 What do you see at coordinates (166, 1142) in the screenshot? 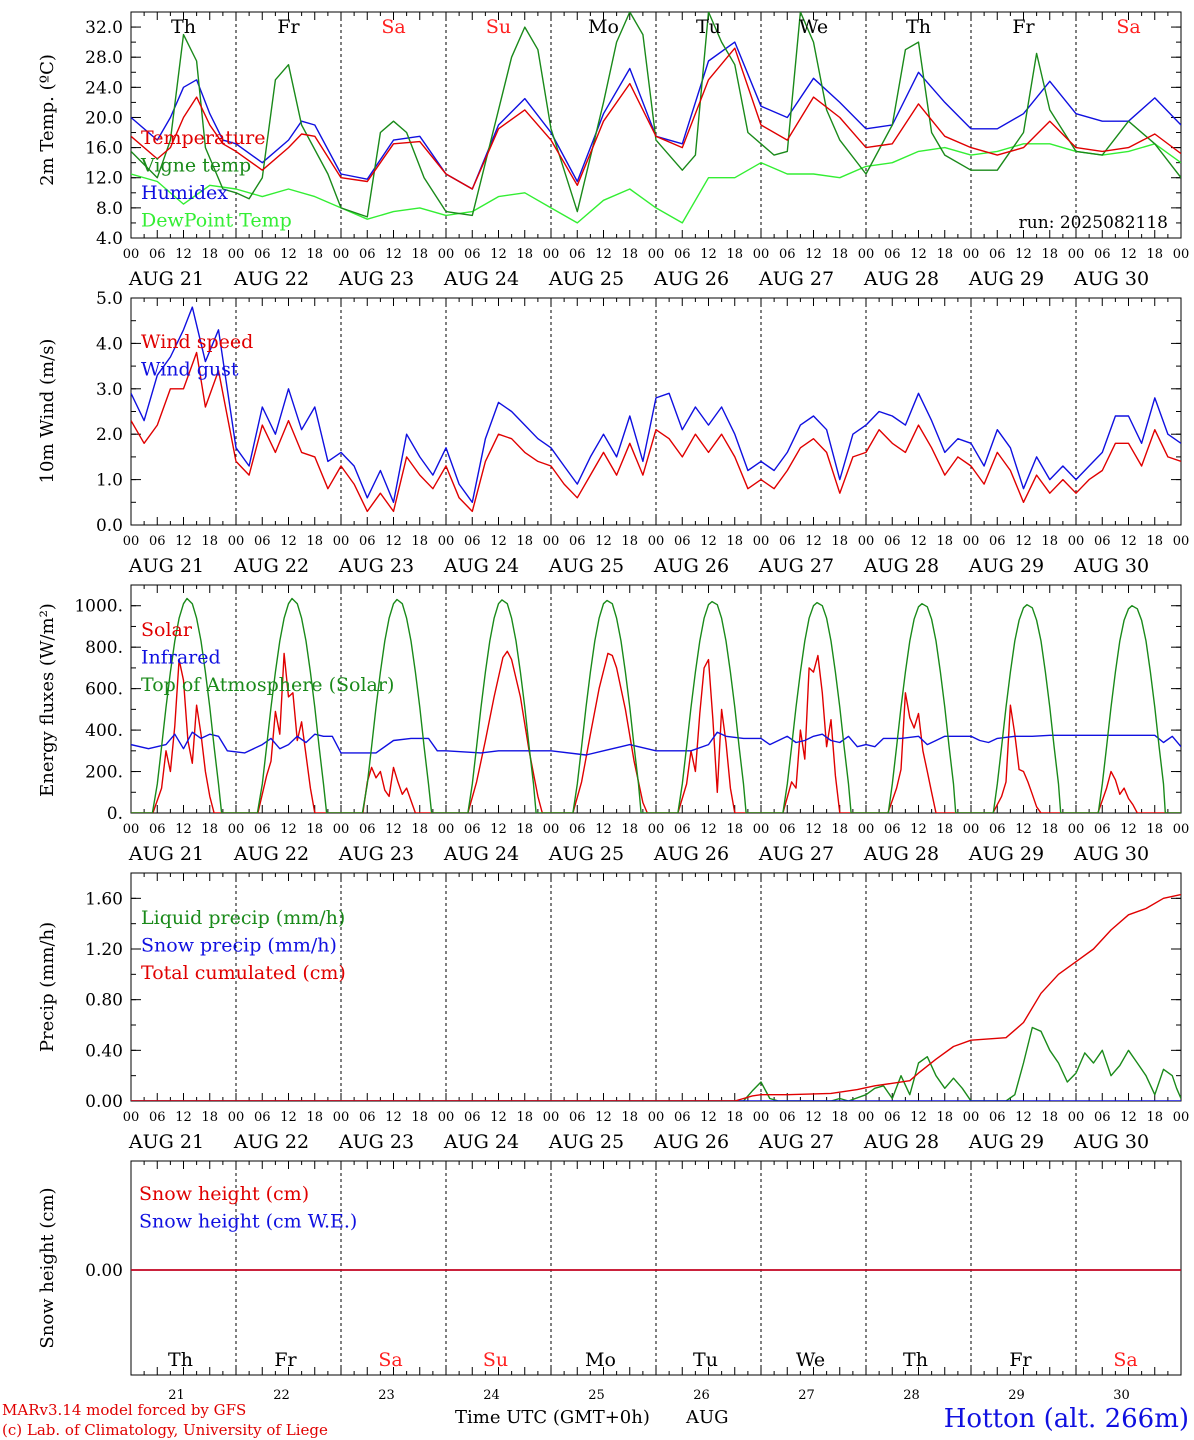
I see `date-label: AUG 21` at bounding box center [166, 1142].